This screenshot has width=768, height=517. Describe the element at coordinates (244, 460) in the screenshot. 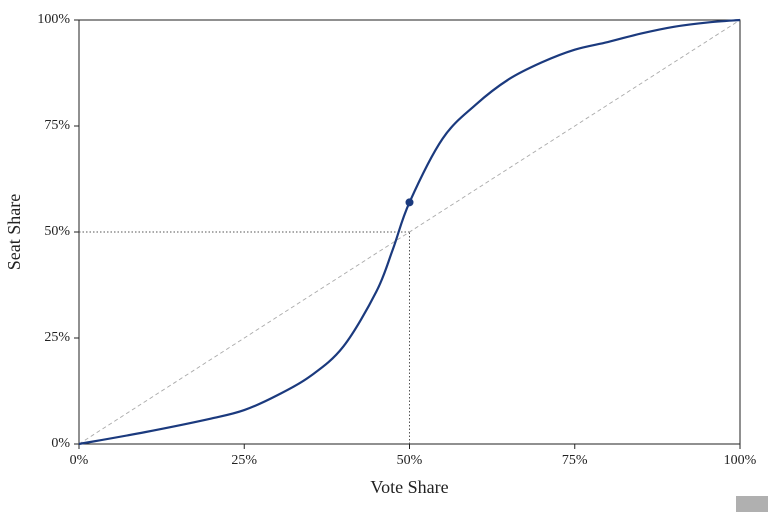

I see `x-tick-label: 25%` at that location.